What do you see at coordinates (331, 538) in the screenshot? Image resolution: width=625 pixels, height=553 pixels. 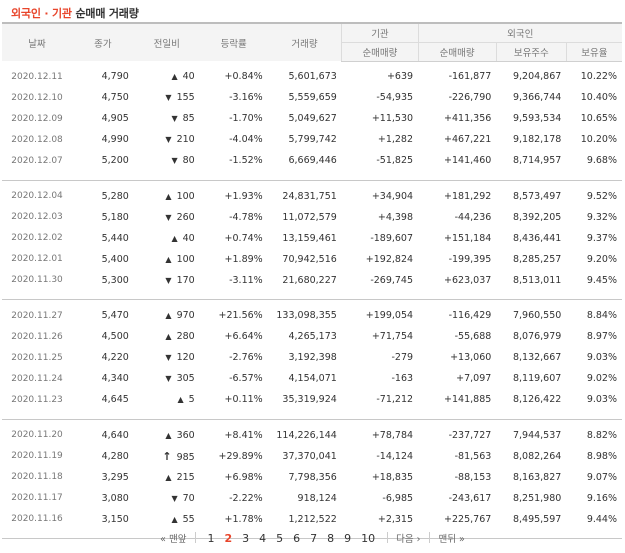 I see `page-link-8: 8` at bounding box center [331, 538].